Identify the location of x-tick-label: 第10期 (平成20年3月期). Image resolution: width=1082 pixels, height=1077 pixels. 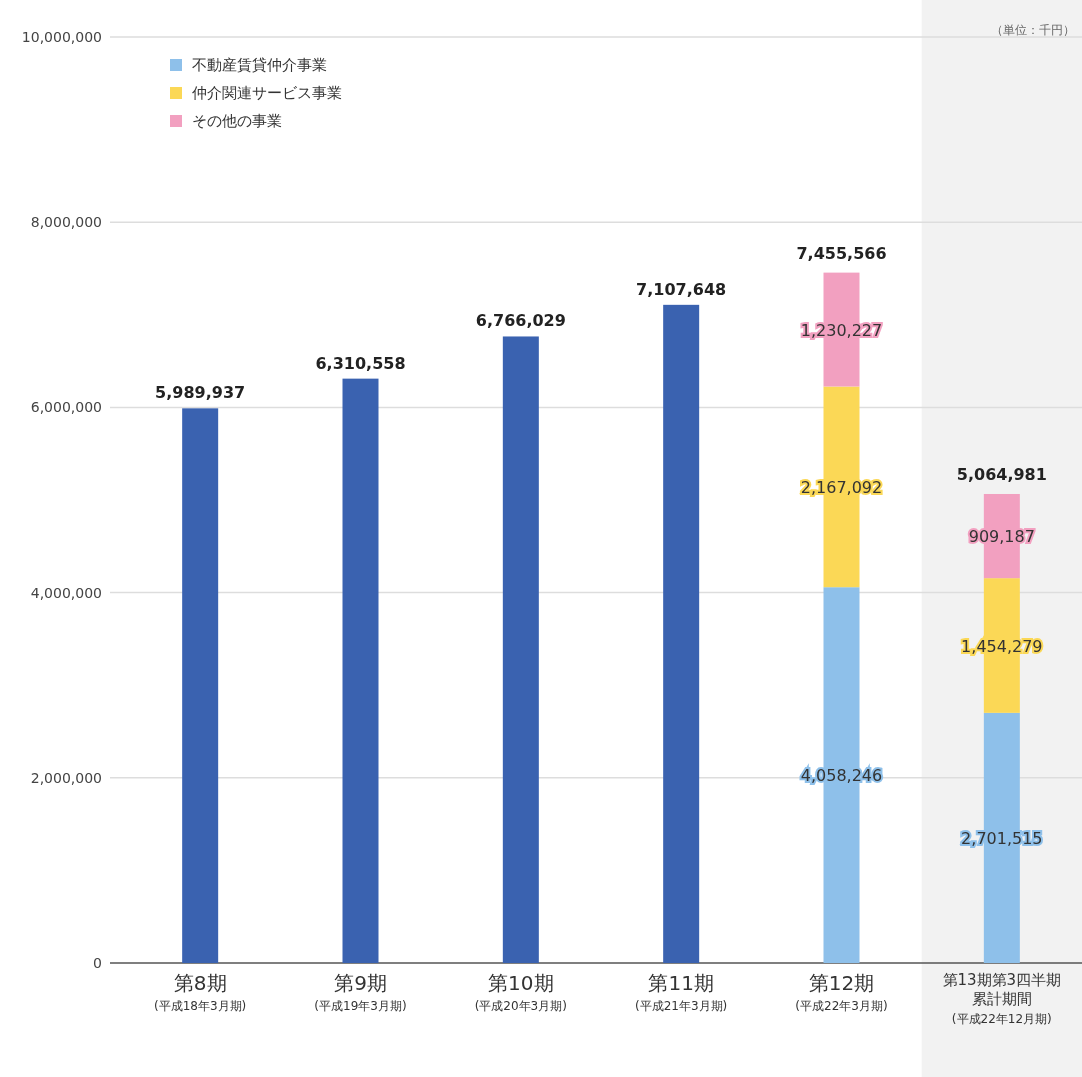
(520, 992).